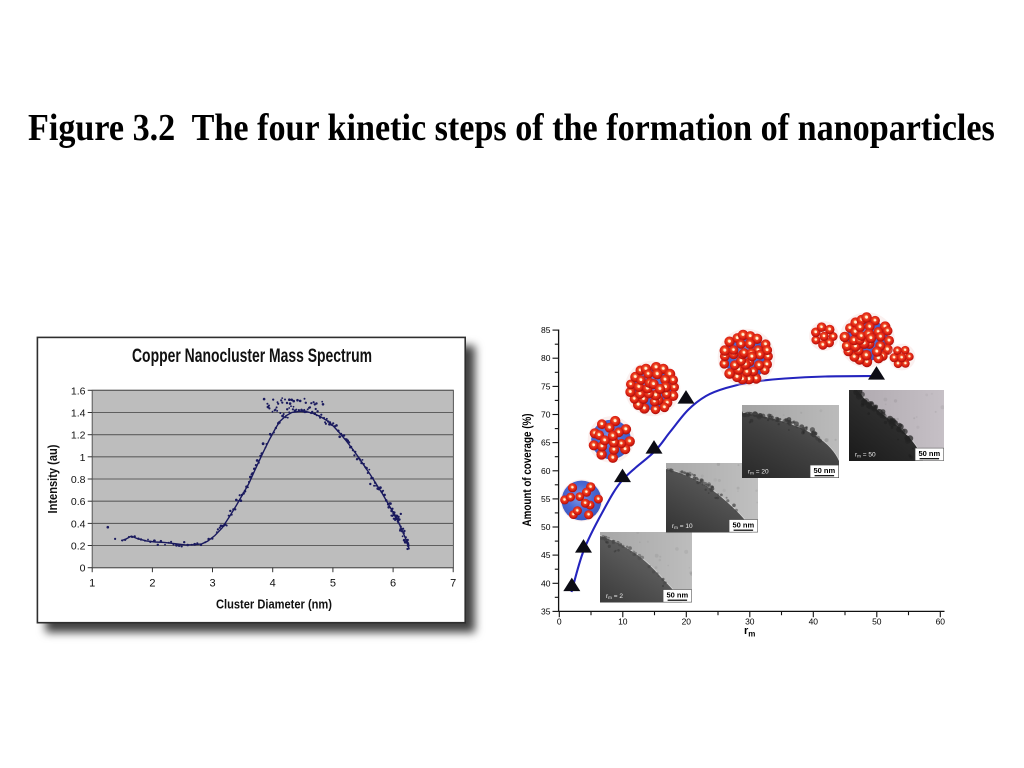 The image size is (1024, 768). Describe the element at coordinates (78, 547) in the screenshot. I see `svg-text: 0.2` at that location.